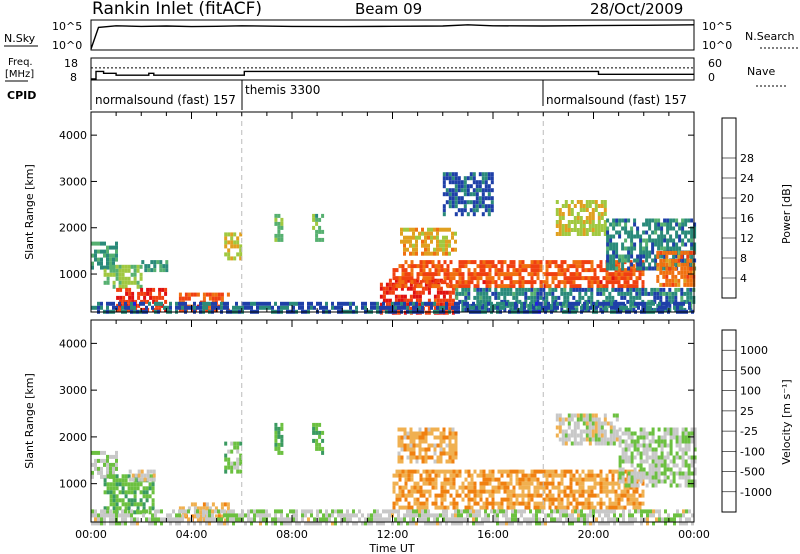 The width and height of the screenshot is (800, 554). What do you see at coordinates (292, 534) in the screenshot?
I see `x-tick-label: 08:00` at bounding box center [292, 534].